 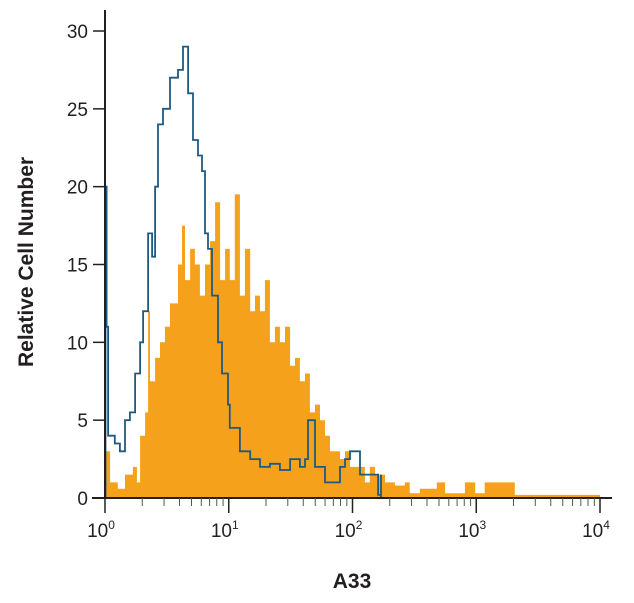 What do you see at coordinates (235, 525) in the screenshot?
I see `x-tick-exponent: 1` at bounding box center [235, 525].